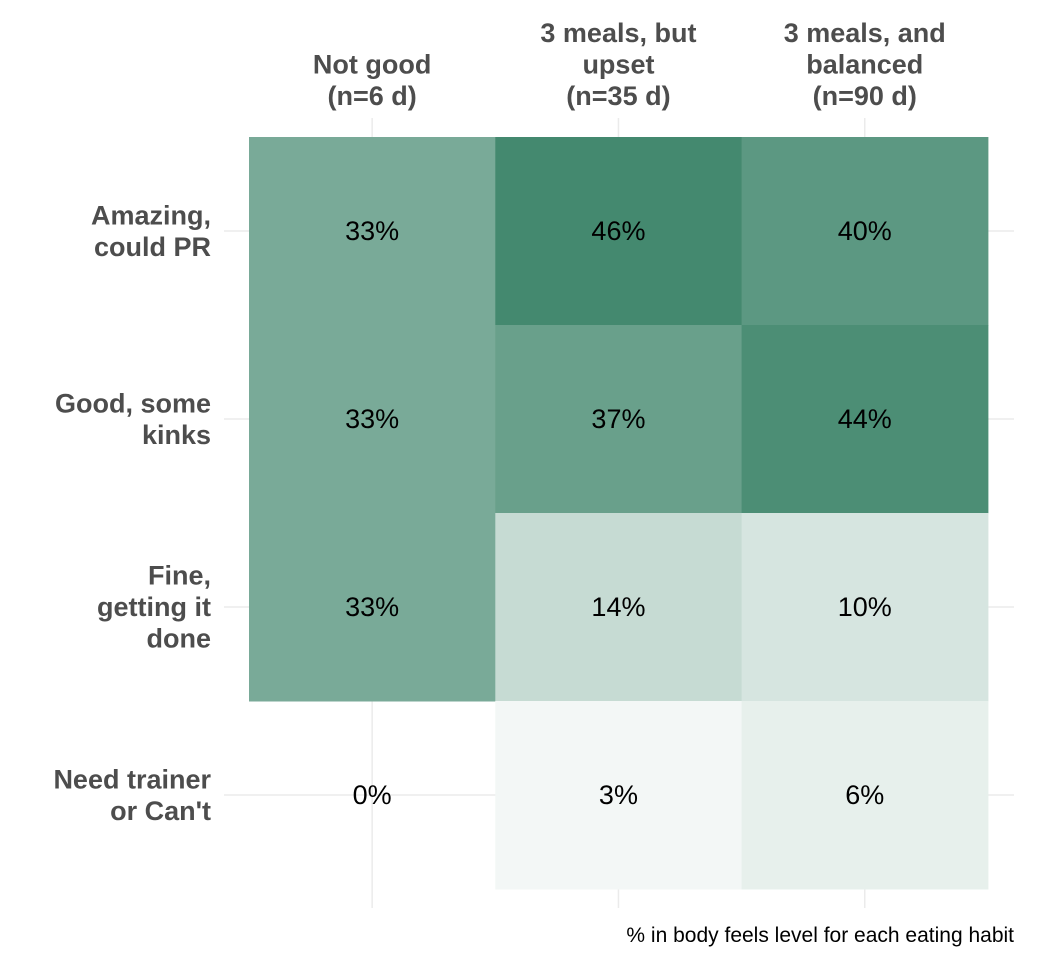  I want to click on cell-value-label: 10%, so click(865, 607).